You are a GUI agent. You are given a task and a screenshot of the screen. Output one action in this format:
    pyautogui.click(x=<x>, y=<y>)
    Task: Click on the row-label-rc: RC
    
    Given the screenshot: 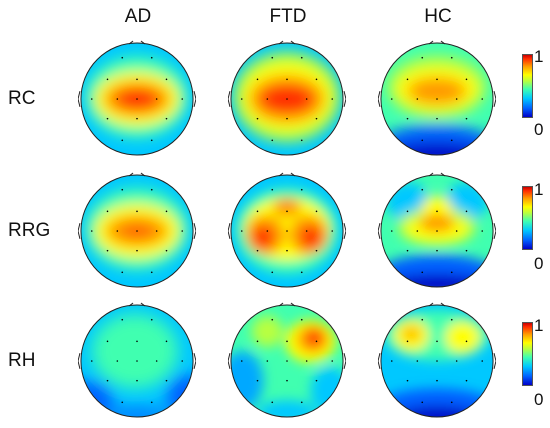 What is the action you would take?
    pyautogui.click(x=22, y=98)
    